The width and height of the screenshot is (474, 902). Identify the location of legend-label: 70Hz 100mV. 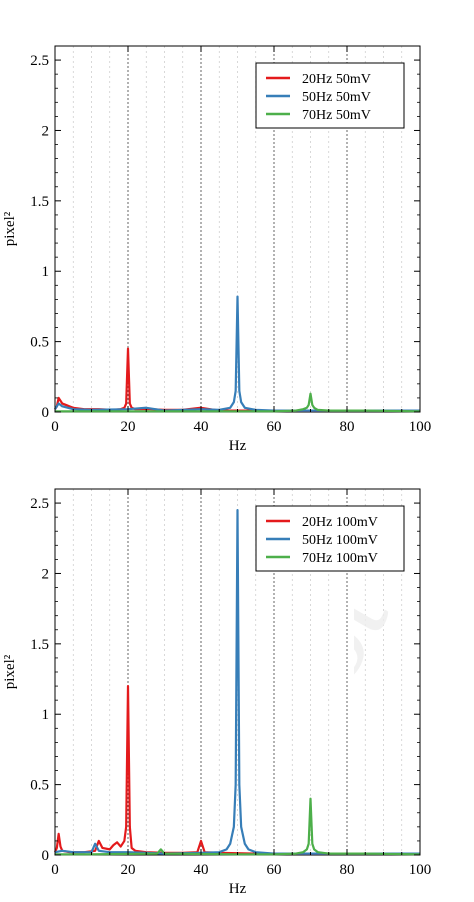
(340, 558).